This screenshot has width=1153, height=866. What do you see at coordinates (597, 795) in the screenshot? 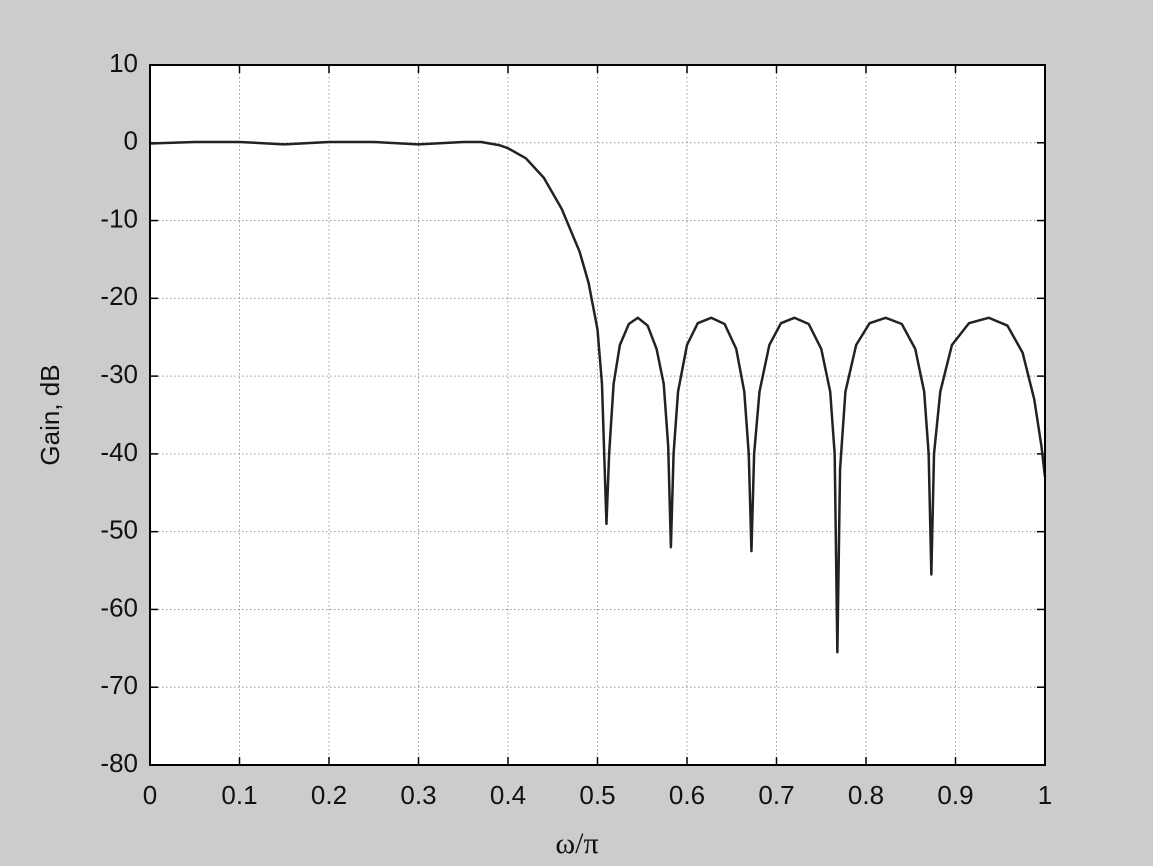
I see `x-tick-label: 0.5` at bounding box center [597, 795].